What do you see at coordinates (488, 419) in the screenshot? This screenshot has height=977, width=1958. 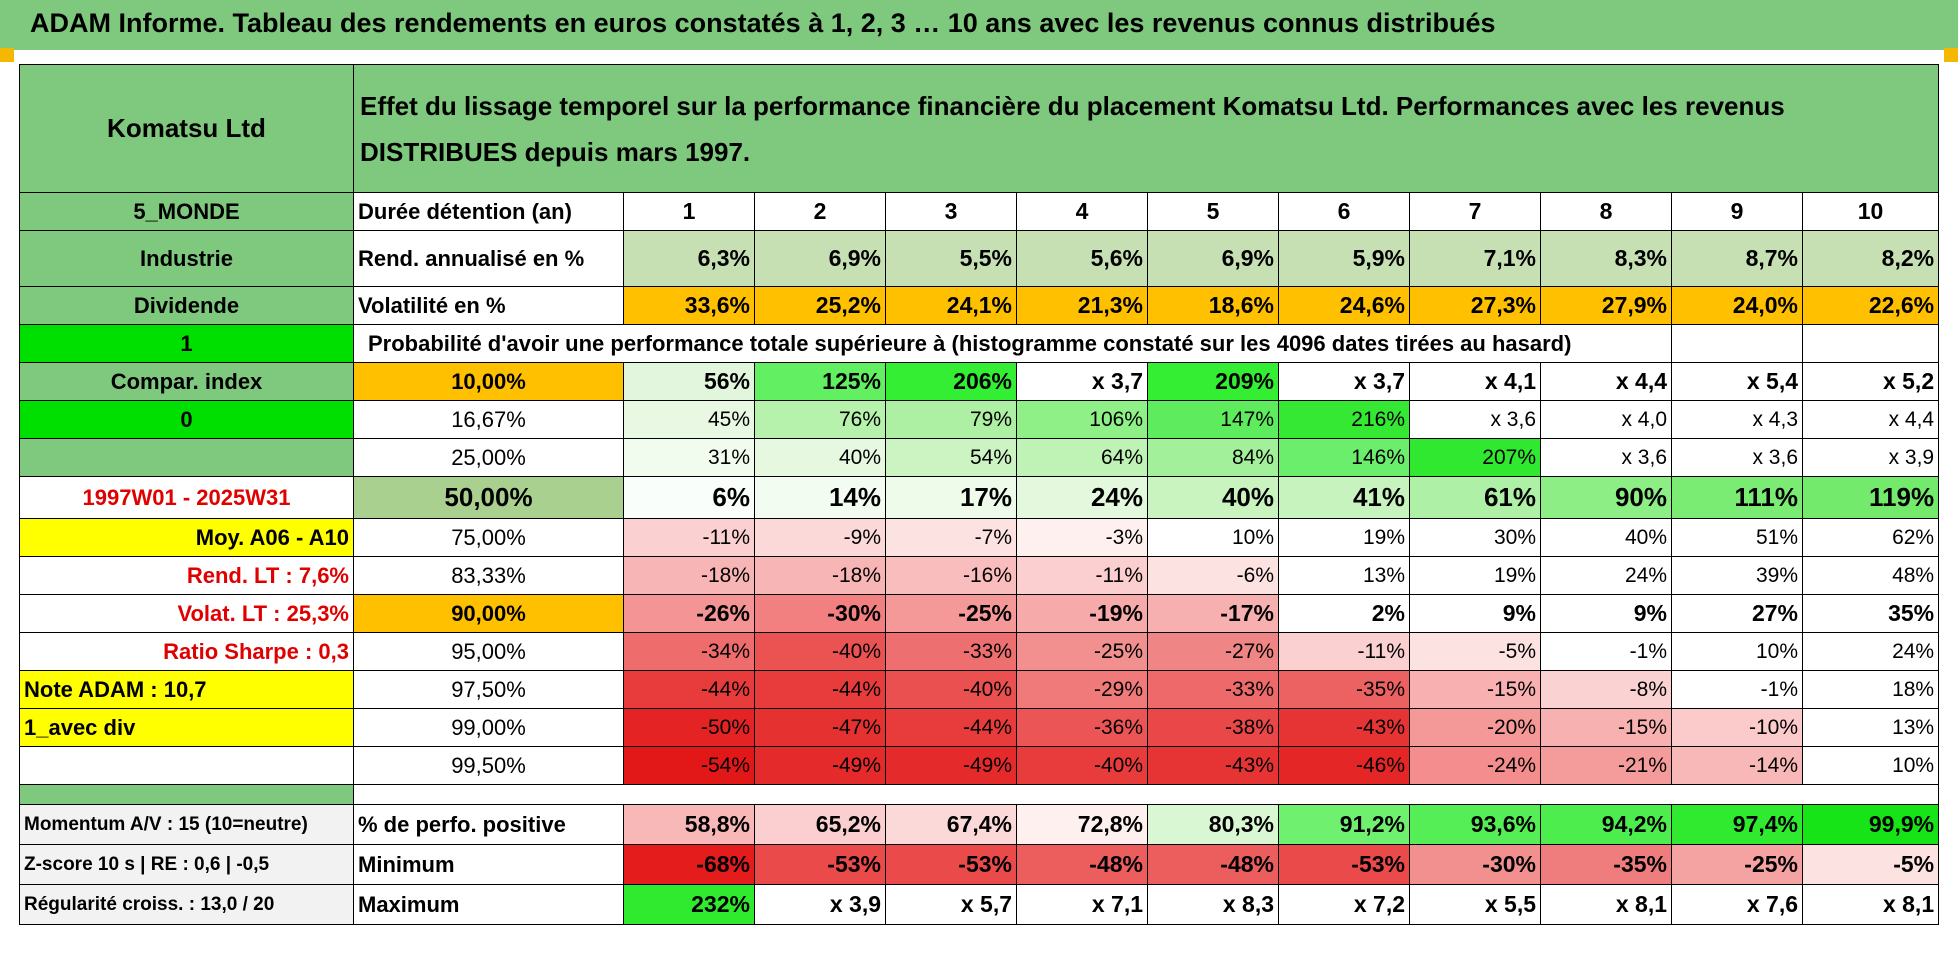 I see `row-label: 16,67%` at bounding box center [488, 419].